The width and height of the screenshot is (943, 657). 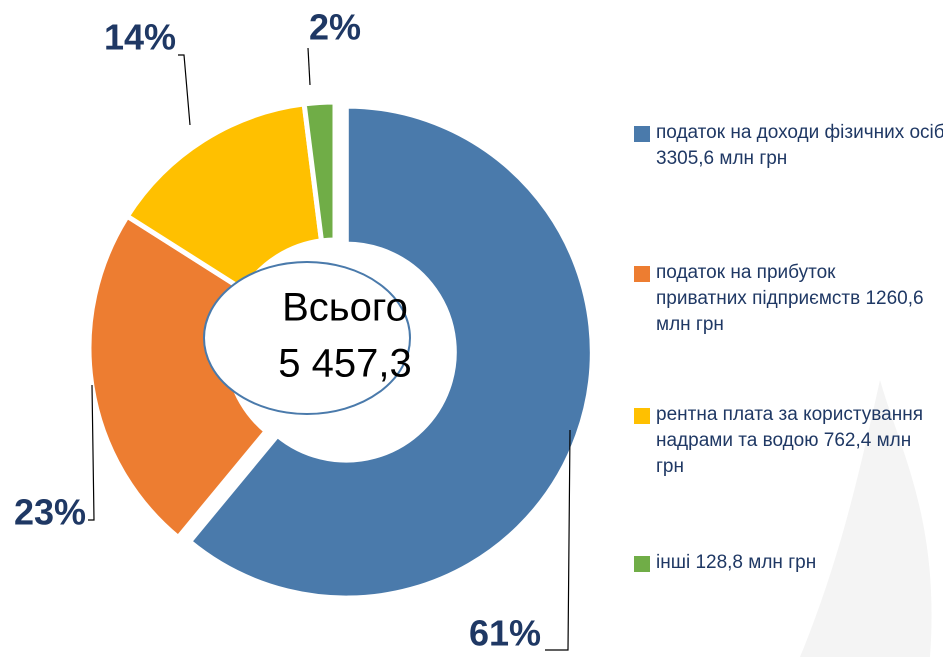 I want to click on center-ellipse, so click(x=307, y=338).